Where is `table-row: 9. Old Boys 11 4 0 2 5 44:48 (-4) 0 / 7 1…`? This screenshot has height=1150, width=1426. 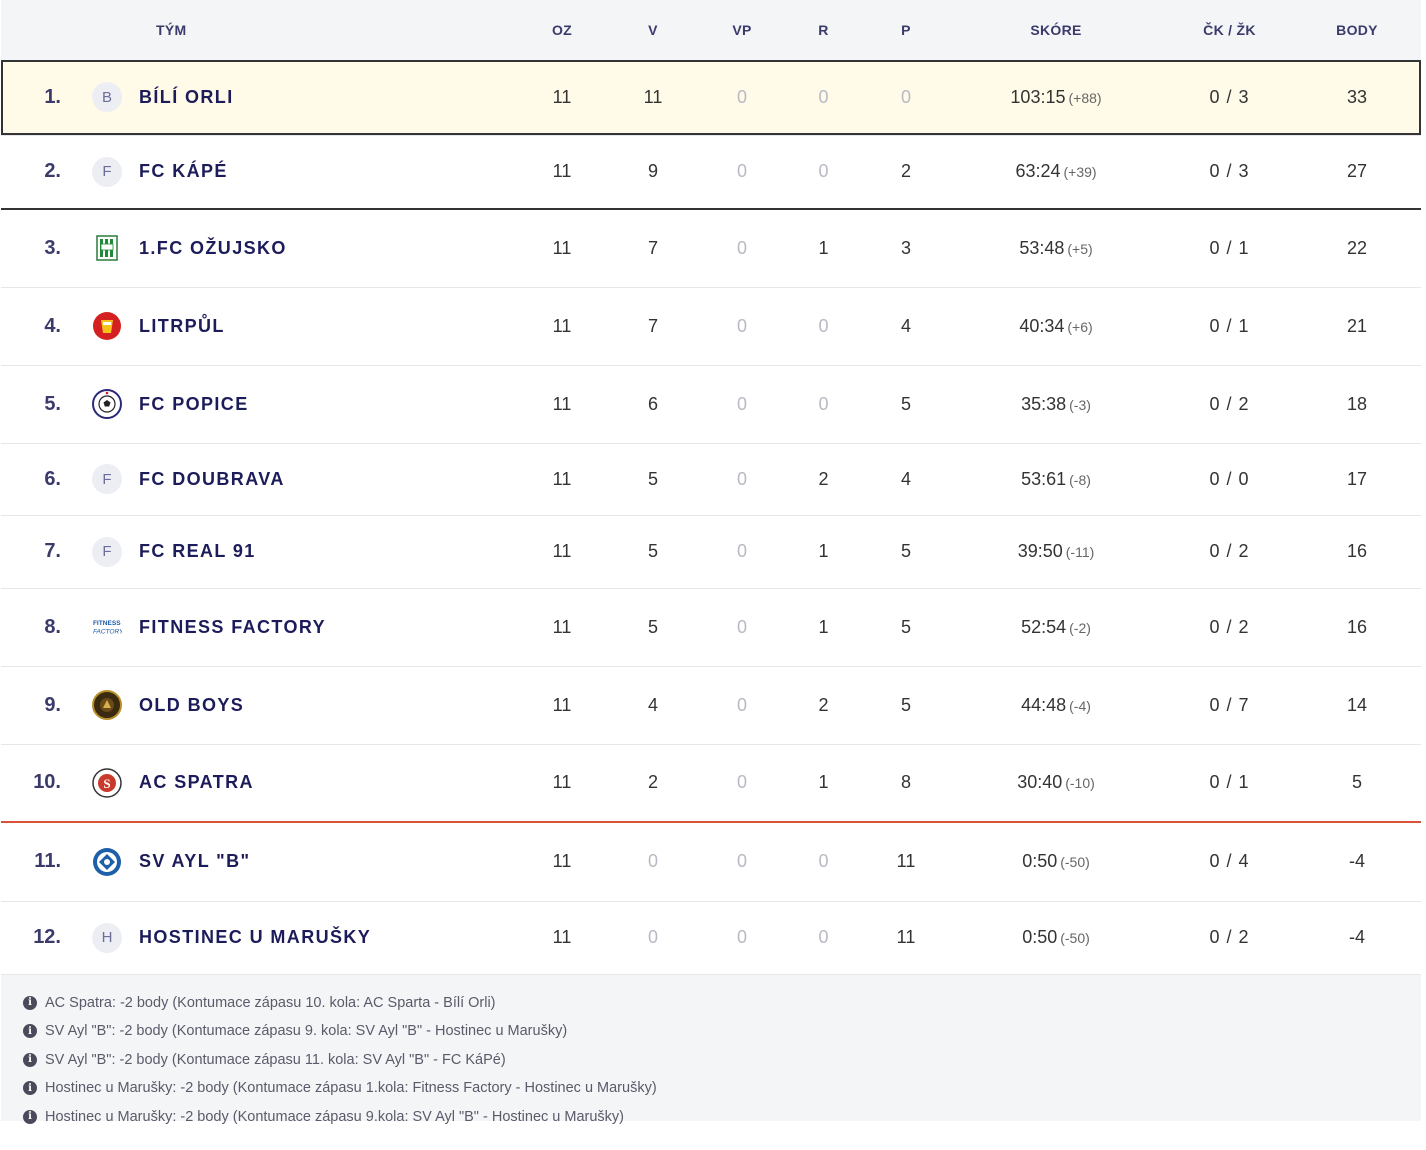
table-row: 9. Old Boys 11 4 0 2 5 44:48 (-4) 0 / 7 1… is located at coordinates (711, 705).